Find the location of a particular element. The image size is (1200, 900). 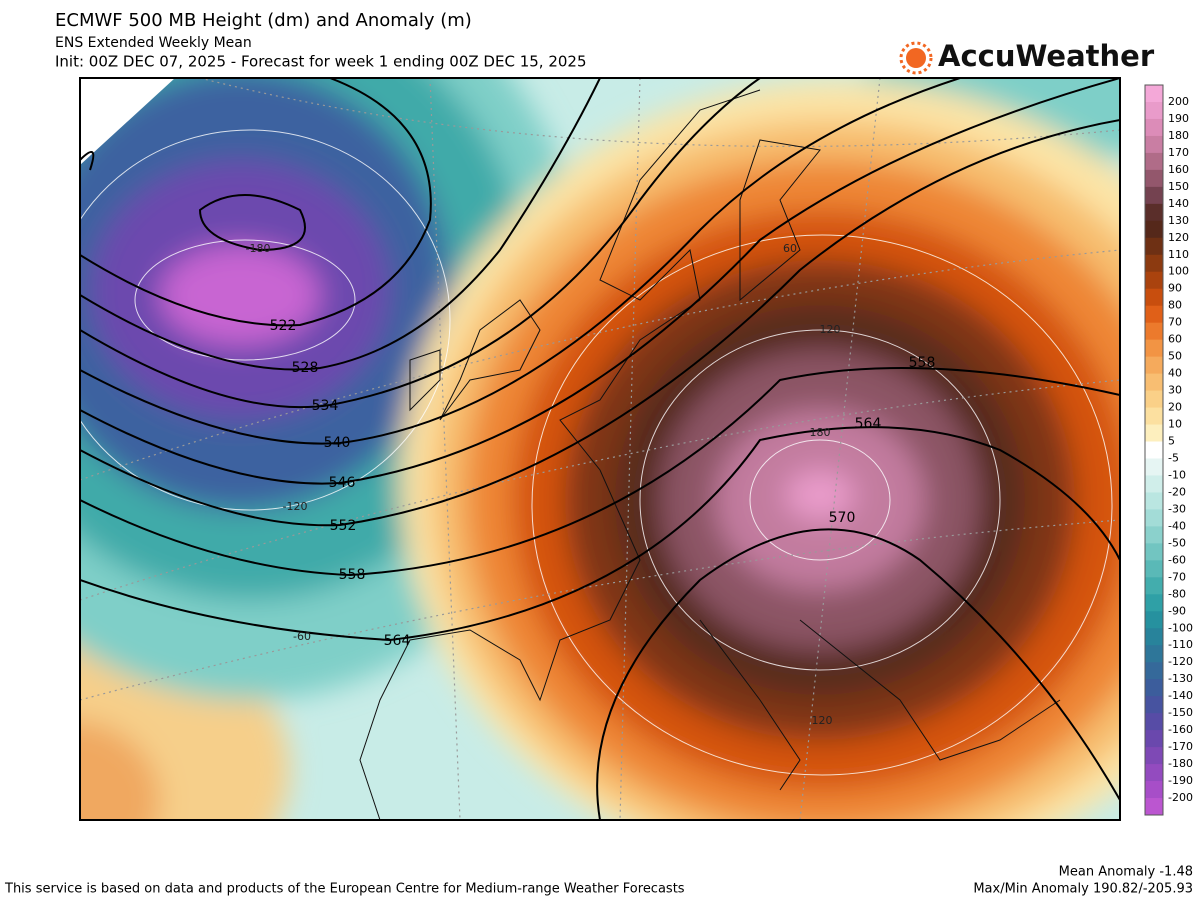

colorbar-label: 5 is located at coordinates (1171, 441).